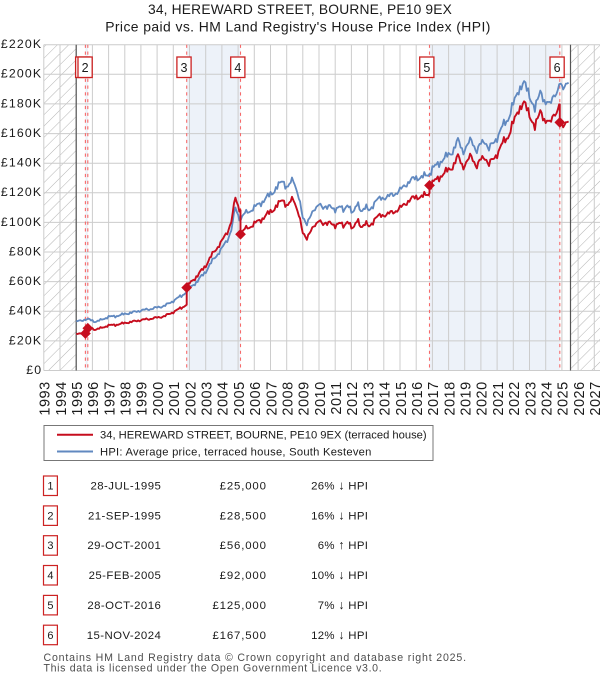 The height and width of the screenshot is (685, 600). I want to click on svg-text: 2012, so click(353, 398).